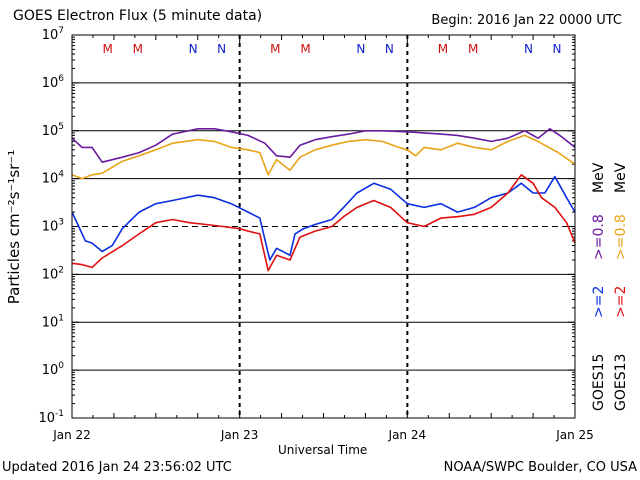 The height and width of the screenshot is (480, 640). What do you see at coordinates (540, 467) in the screenshot?
I see `credit-label: NOAA/SWPC Boulder, CO USA` at bounding box center [540, 467].